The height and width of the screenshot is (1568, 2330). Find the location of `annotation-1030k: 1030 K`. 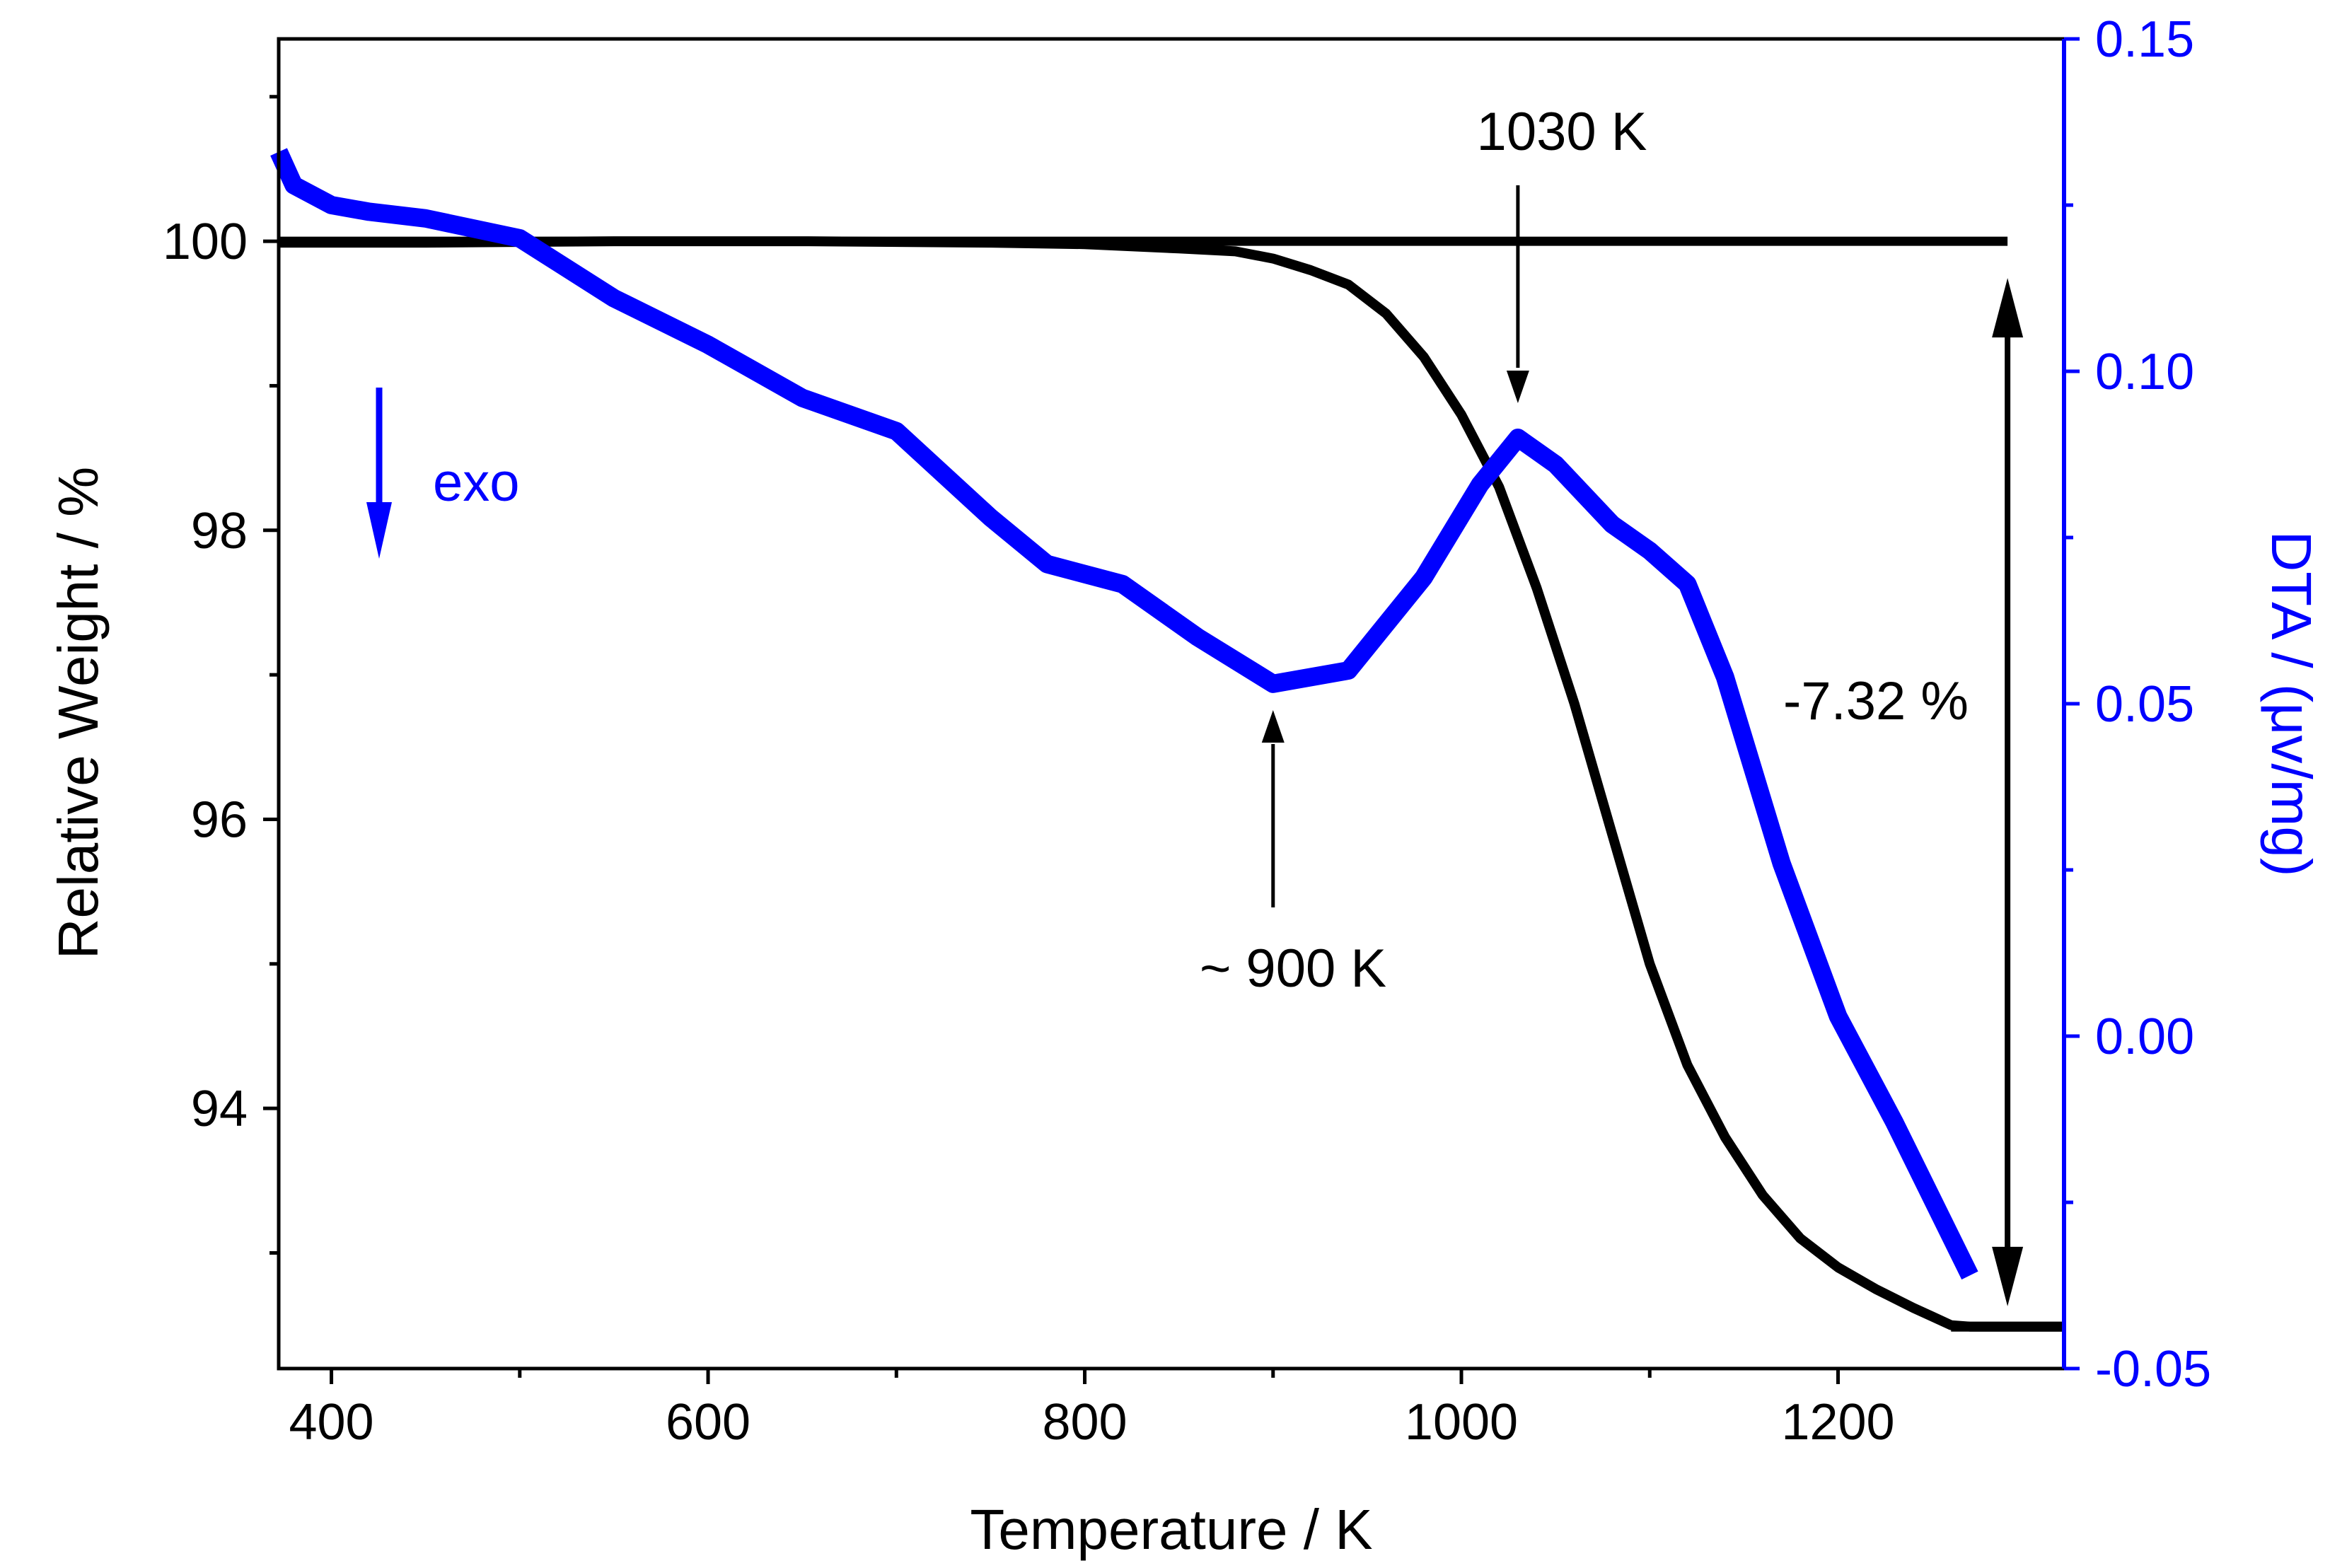

annotation-1030k: 1030 K is located at coordinates (1562, 132).